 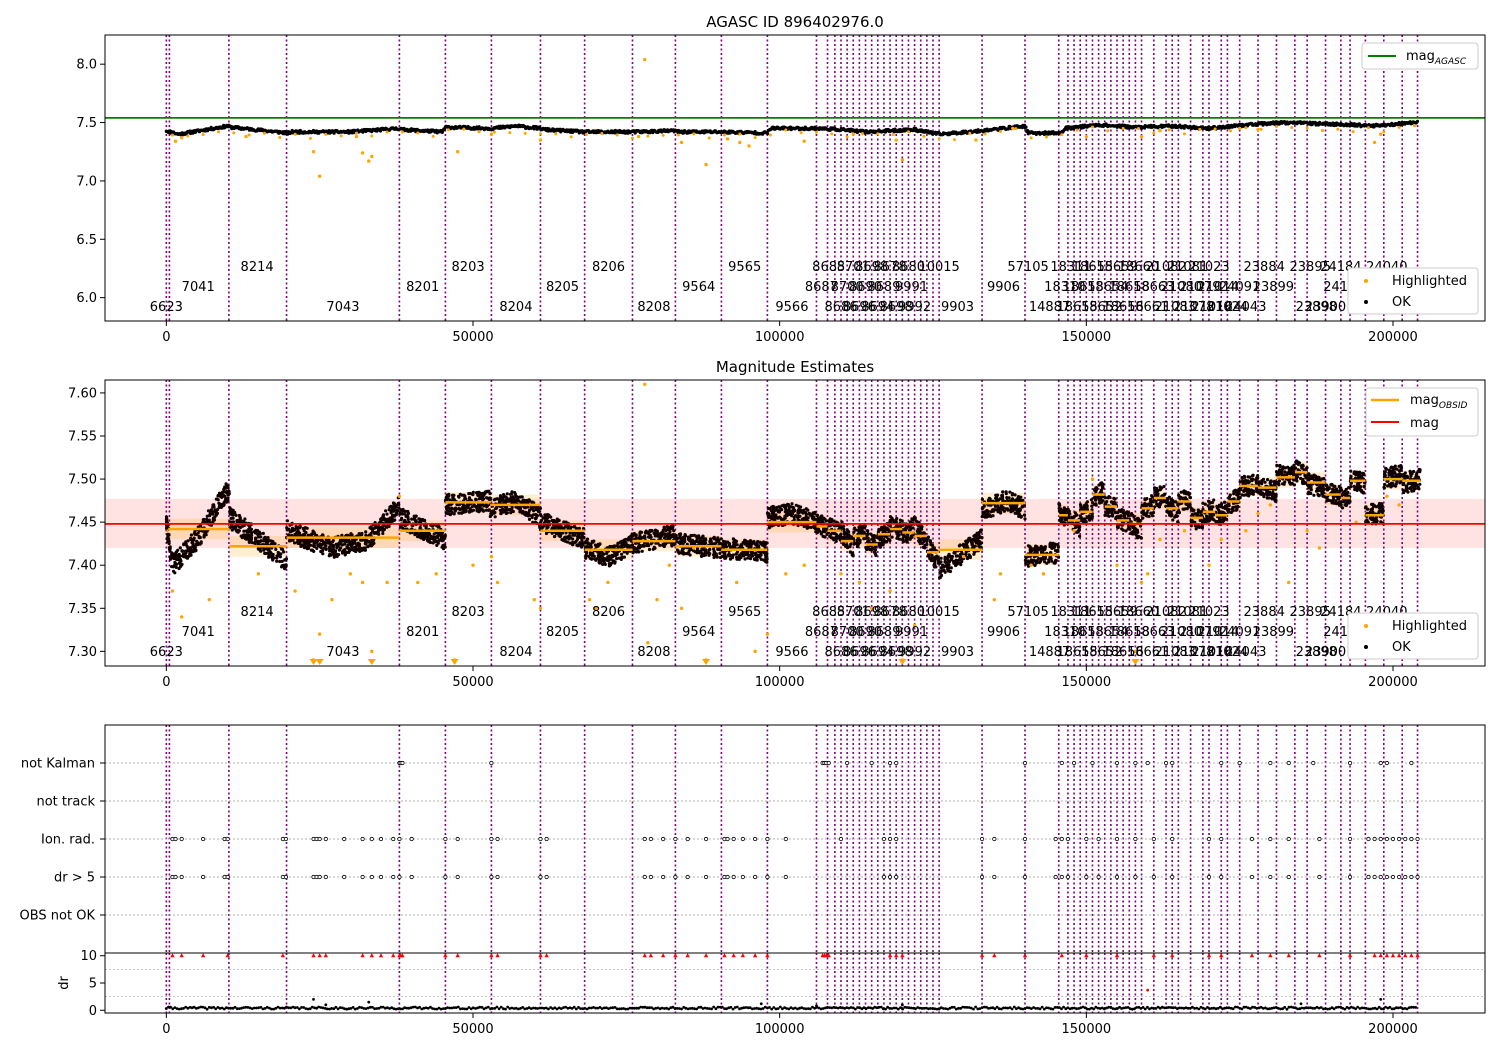 I want to click on panel1-obs-label: 21080, so click(x=1181, y=287).